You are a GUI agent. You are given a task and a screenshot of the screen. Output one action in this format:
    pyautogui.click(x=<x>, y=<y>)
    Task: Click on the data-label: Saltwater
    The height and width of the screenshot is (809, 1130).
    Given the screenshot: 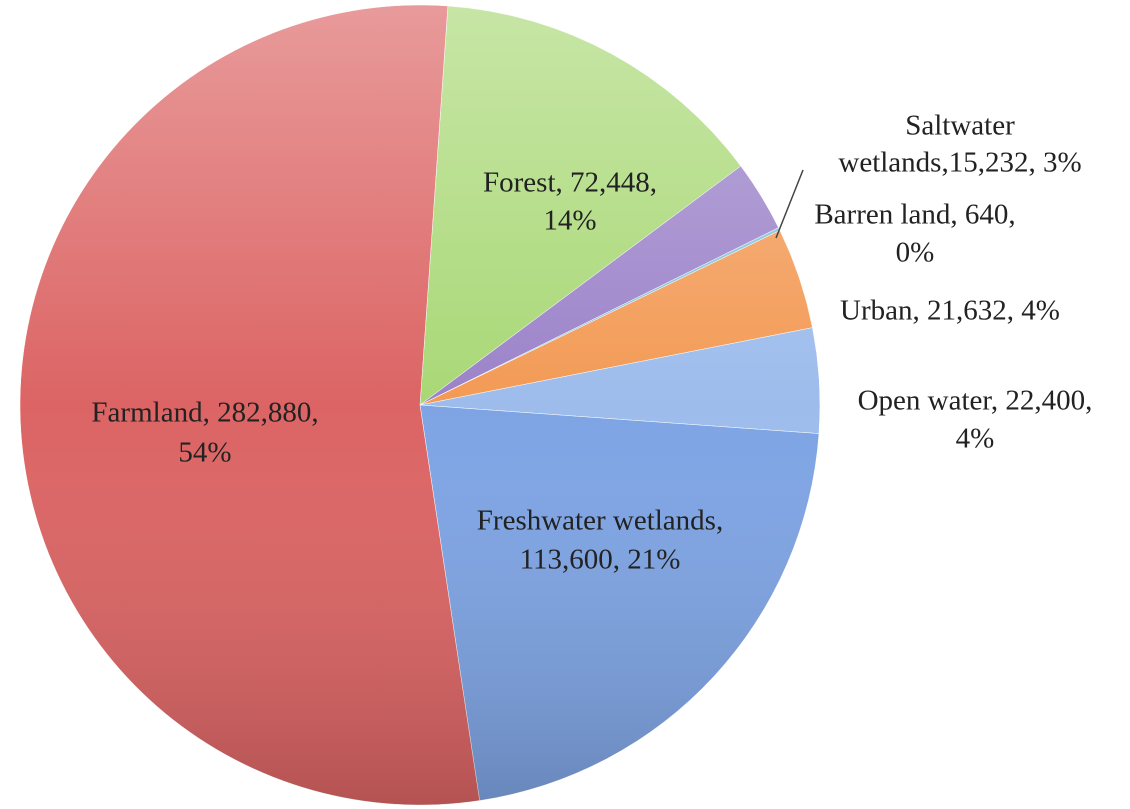 What is the action you would take?
    pyautogui.click(x=960, y=126)
    